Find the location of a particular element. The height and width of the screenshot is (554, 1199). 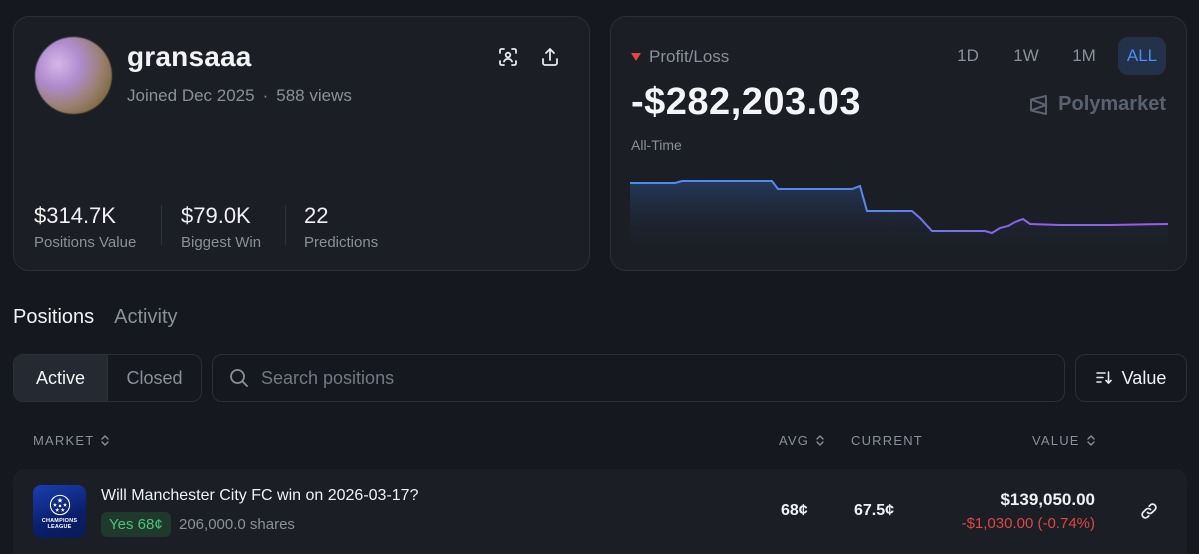

column-header-value: VALUE is located at coordinates (1064, 440).